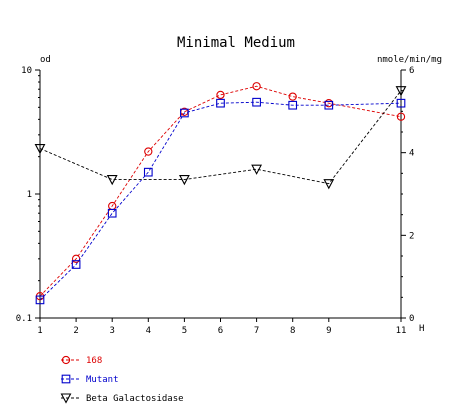 This screenshot has width=472, height=405. I want to click on legend-label: 168, so click(94, 361).